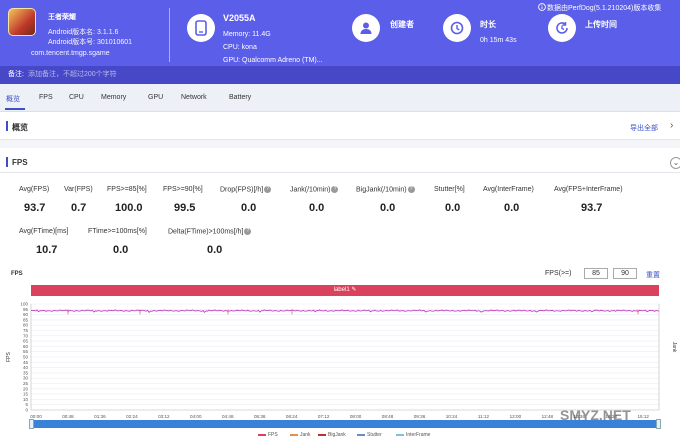  I want to click on y-tick-label: 20, so click(26, 388).